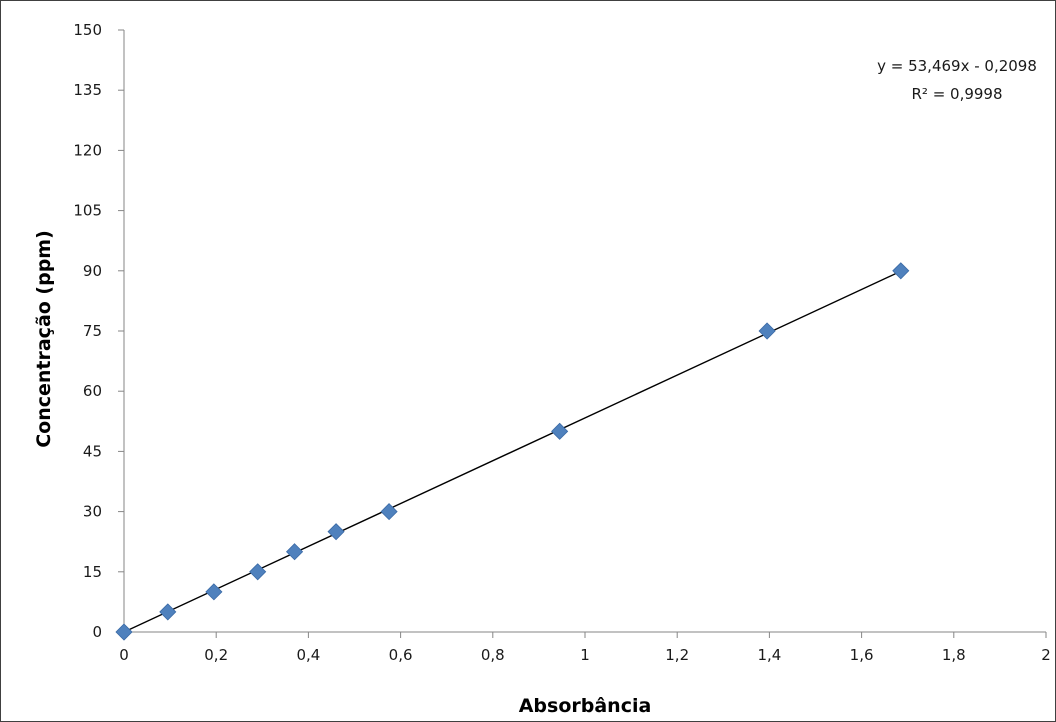 This screenshot has width=1056, height=722. Describe the element at coordinates (956, 94) in the screenshot. I see `r-squared-label: R² = 0,9998` at that location.